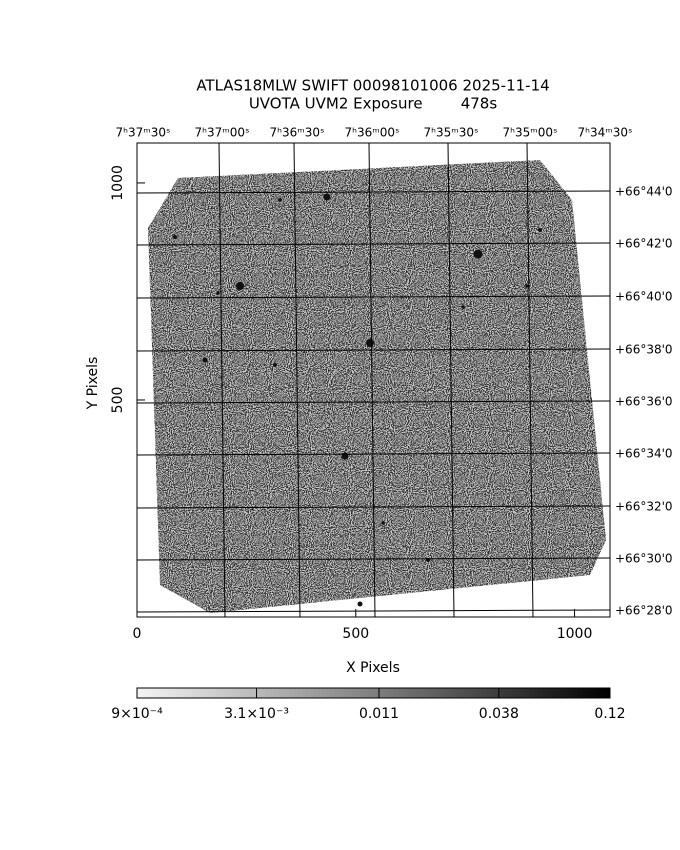 This screenshot has height=850, width=680. What do you see at coordinates (137, 634) in the screenshot?
I see `x-tick-label: 0` at bounding box center [137, 634].